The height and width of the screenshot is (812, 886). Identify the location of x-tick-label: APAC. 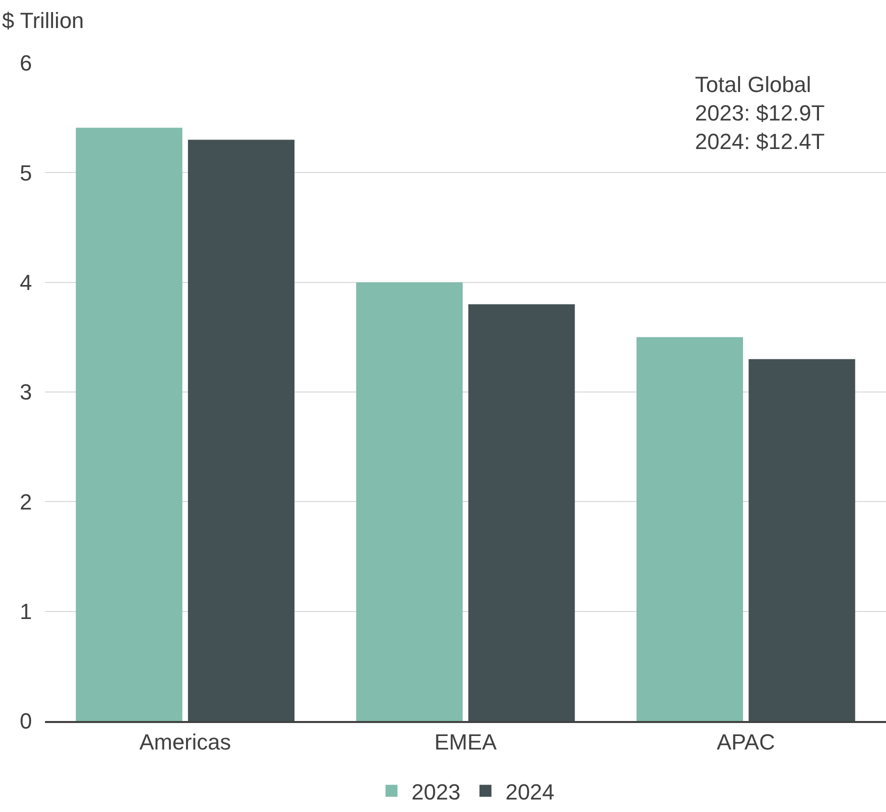
(746, 741).